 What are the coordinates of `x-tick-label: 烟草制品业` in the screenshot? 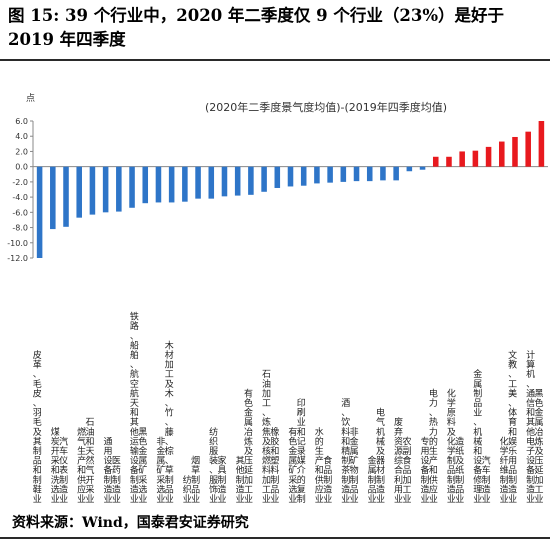 It's located at (195, 480).